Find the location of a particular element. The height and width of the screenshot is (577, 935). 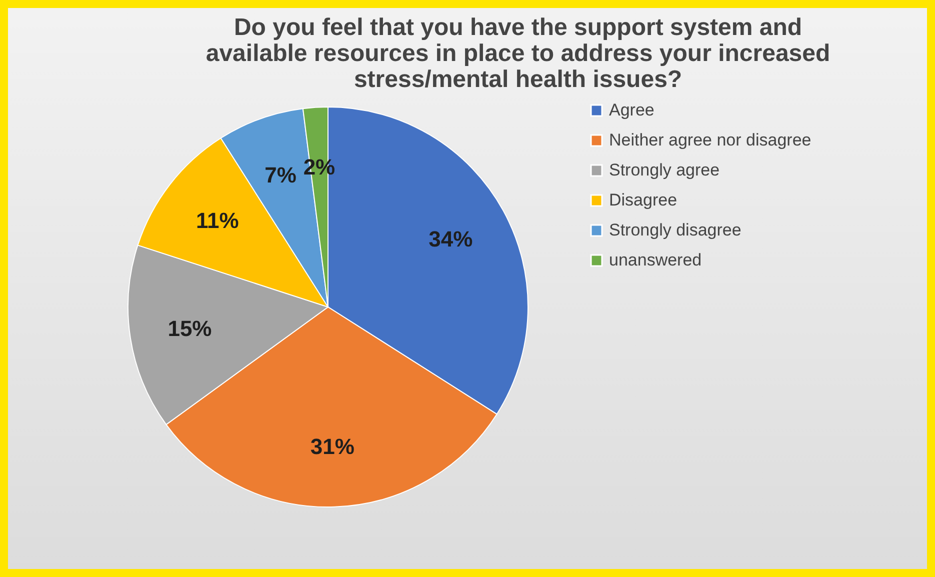

legend-label: unanswered is located at coordinates (655, 260).